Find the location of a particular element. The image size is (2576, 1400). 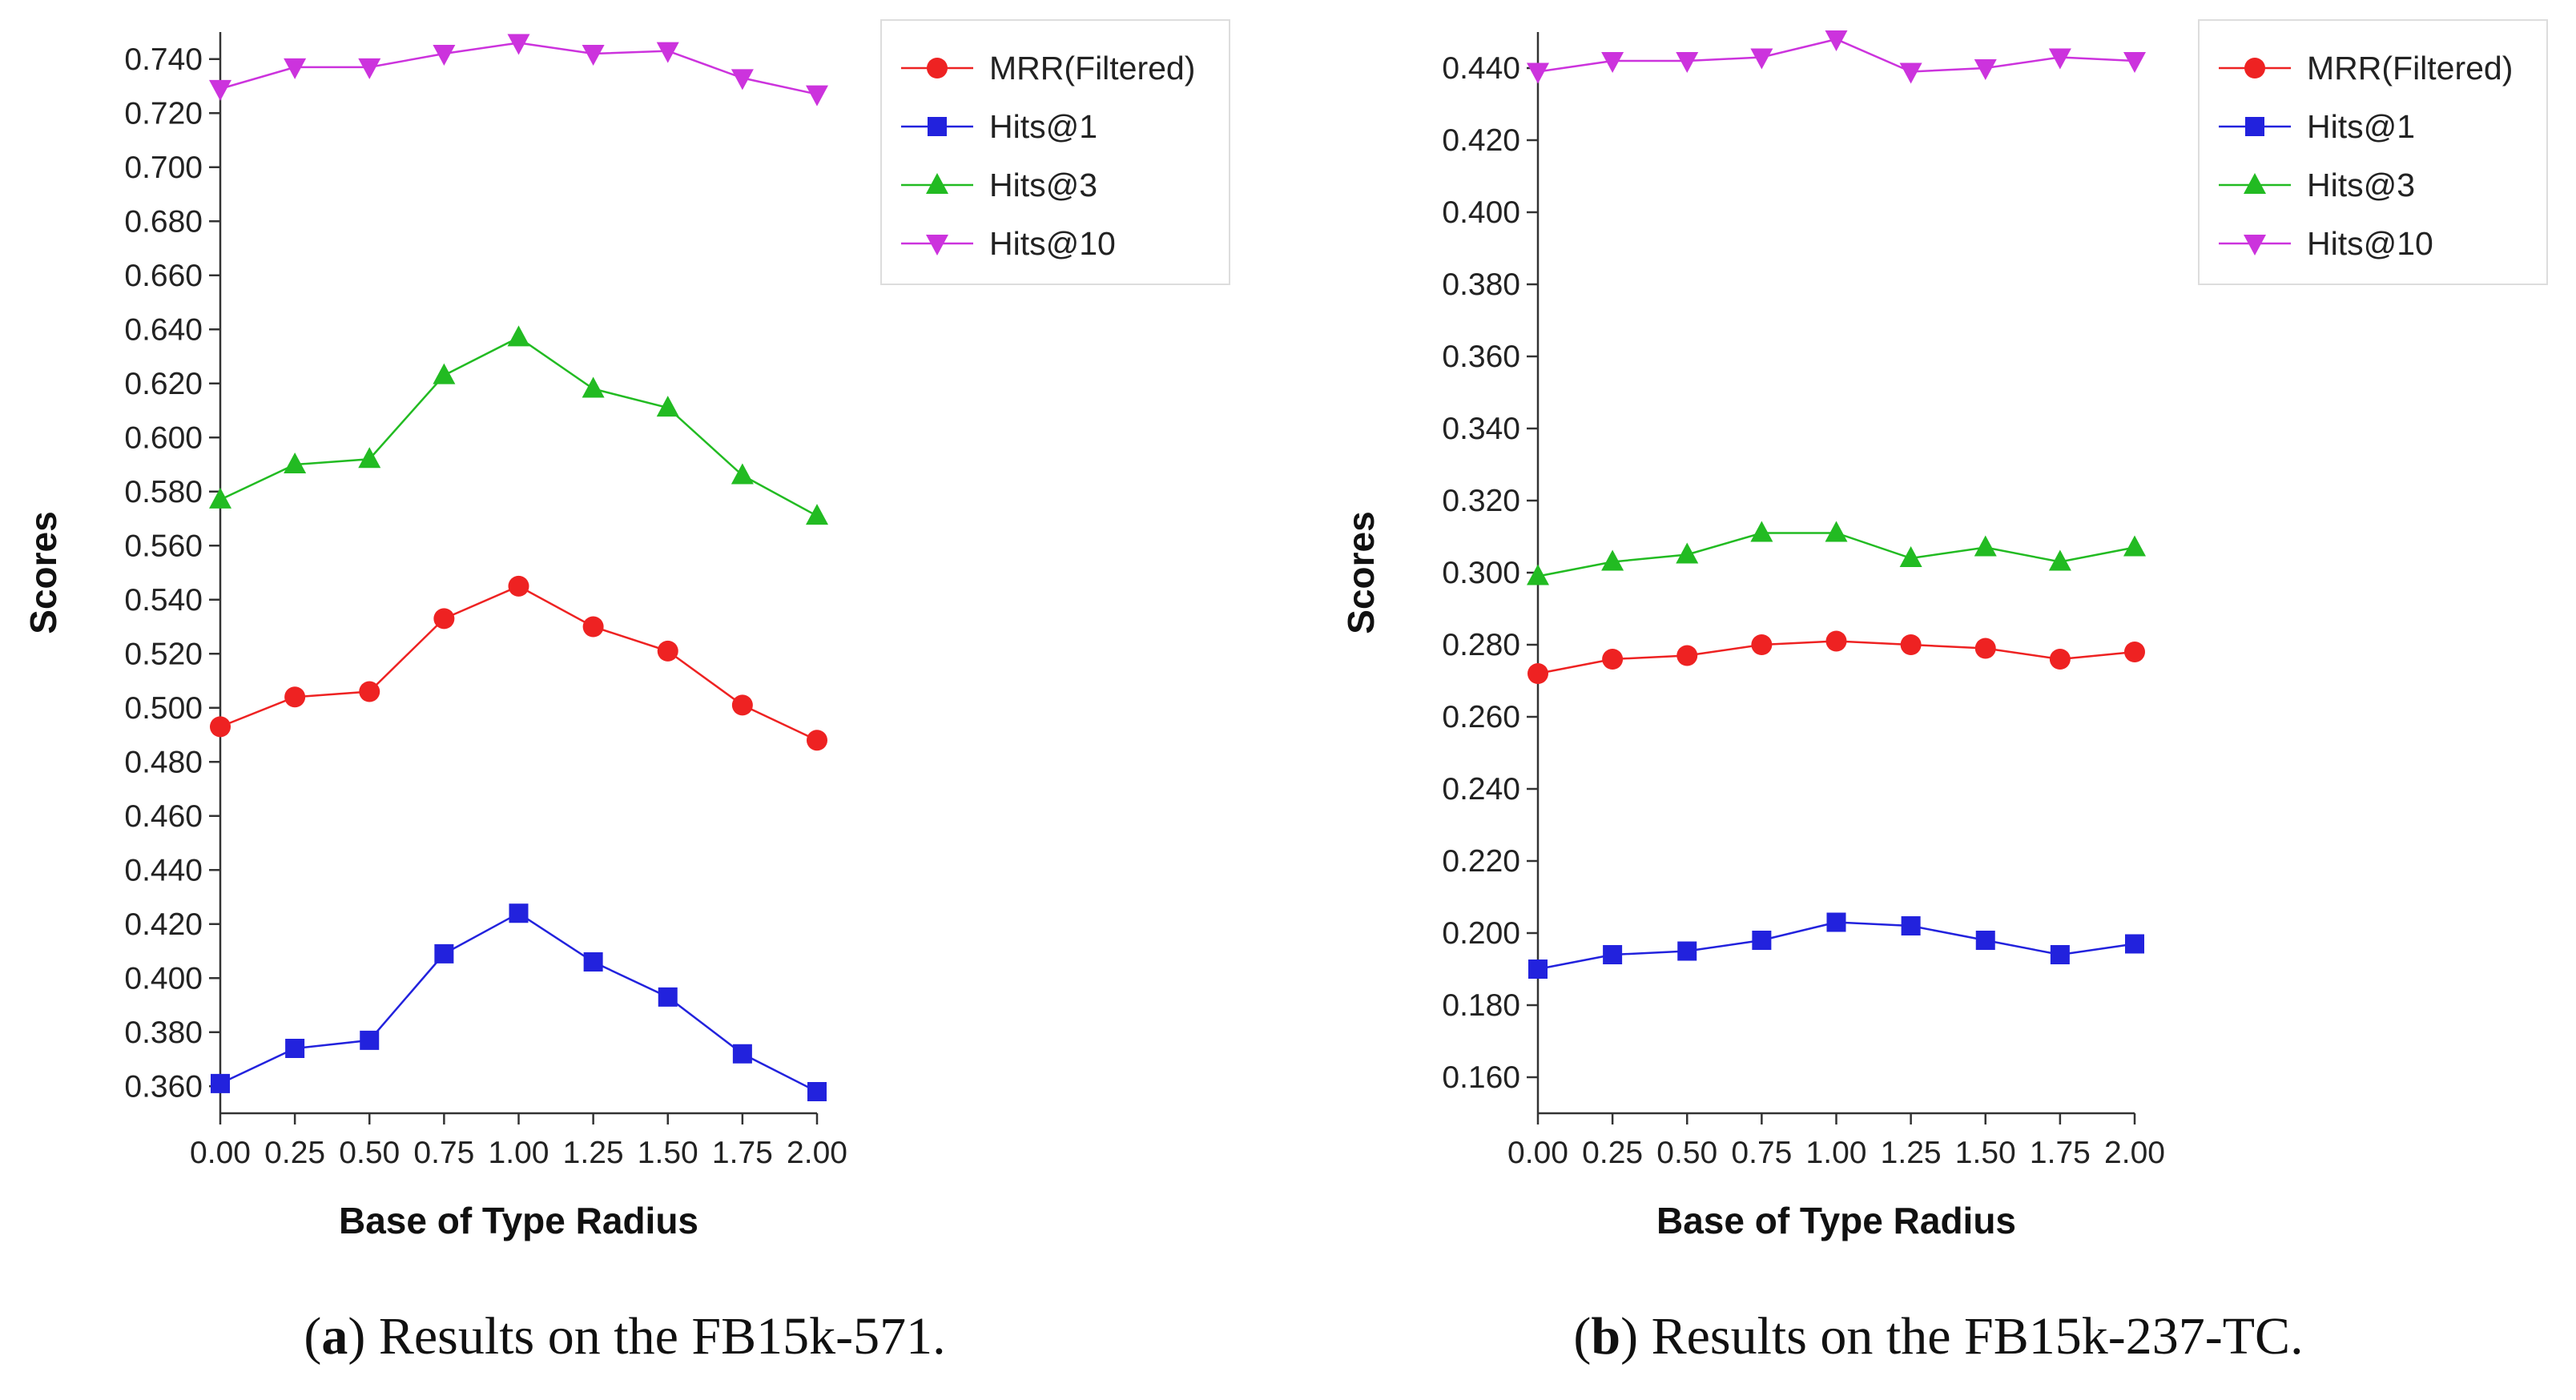

y-tick-label: 0.240 is located at coordinates (1481, 789).